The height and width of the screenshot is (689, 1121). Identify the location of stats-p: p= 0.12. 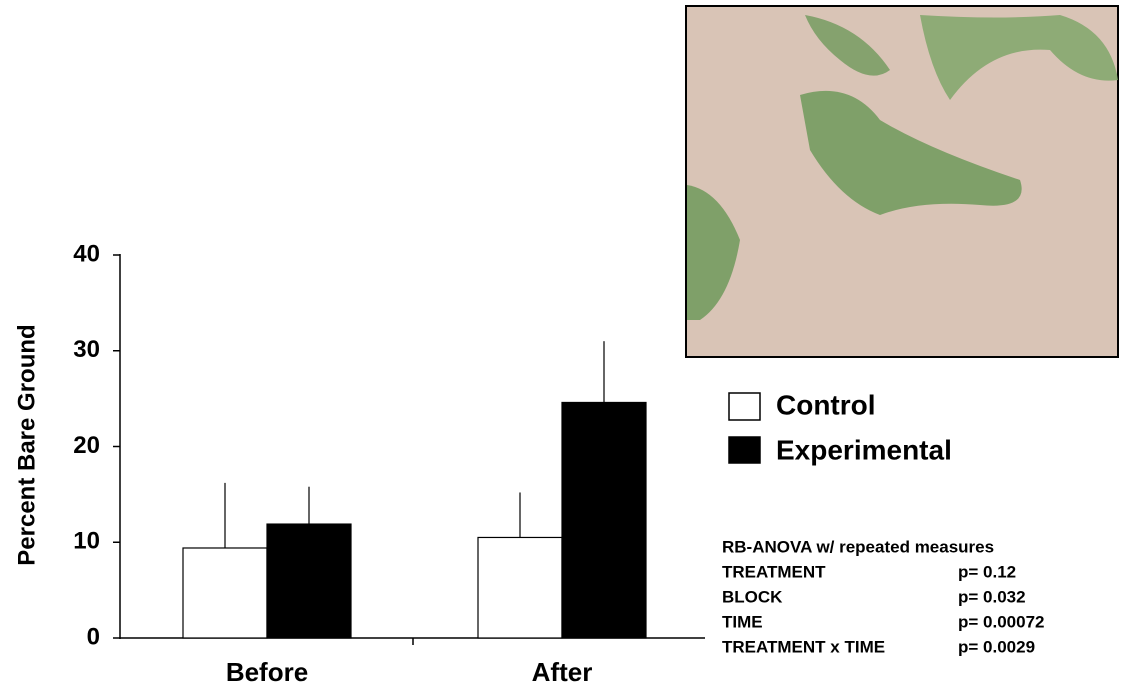
(987, 571).